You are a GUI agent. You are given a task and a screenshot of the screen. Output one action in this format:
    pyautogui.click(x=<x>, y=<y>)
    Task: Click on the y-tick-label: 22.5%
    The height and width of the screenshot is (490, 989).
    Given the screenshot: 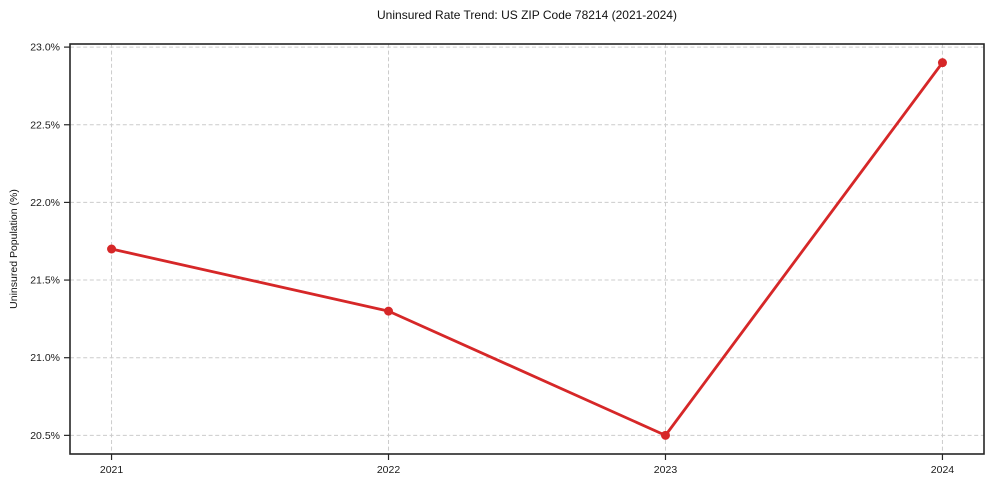 What is the action you would take?
    pyautogui.click(x=45, y=125)
    